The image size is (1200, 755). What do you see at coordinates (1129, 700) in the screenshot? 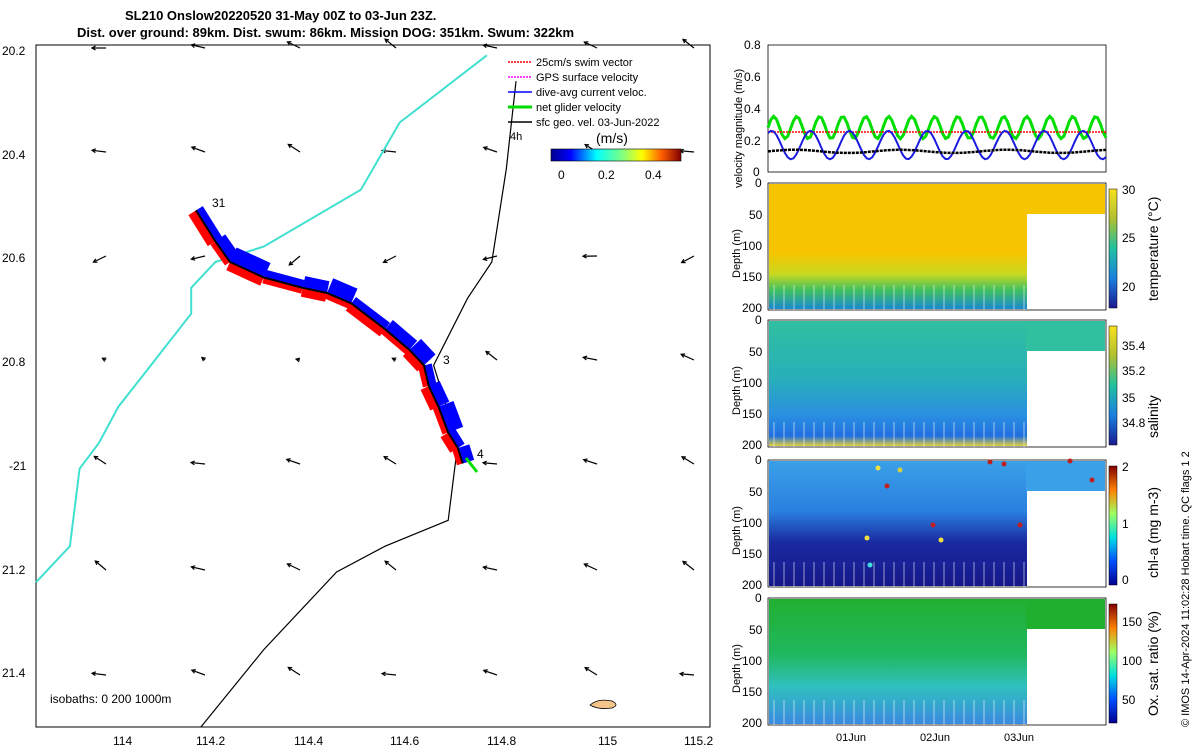
I see `colorbar-tick: 50` at bounding box center [1129, 700].